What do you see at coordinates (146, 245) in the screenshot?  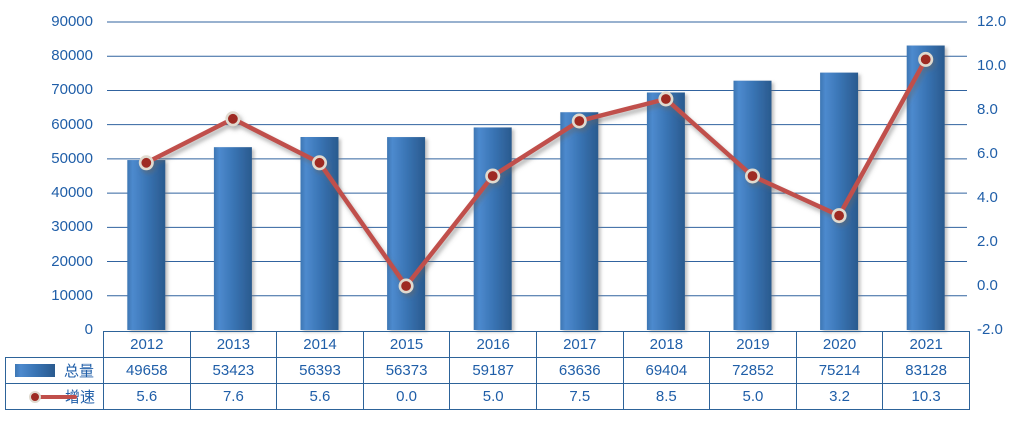 I see `bar-2012` at bounding box center [146, 245].